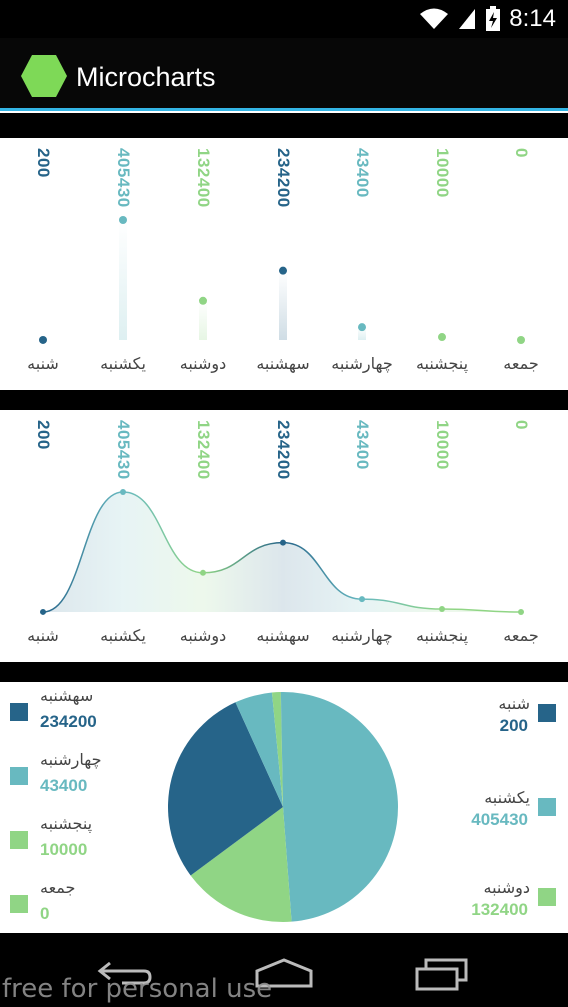 Image resolution: width=568 pixels, height=1007 pixels. What do you see at coordinates (521, 153) in the screenshot?
I see `point-chart-value-label: 0` at bounding box center [521, 153].